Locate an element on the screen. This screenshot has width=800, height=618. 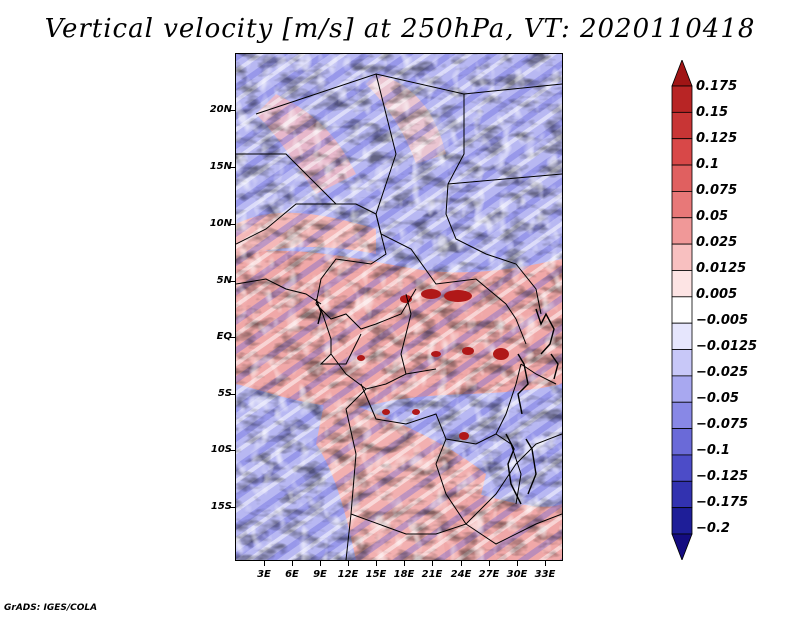
colorbar-label: 0.005 is located at coordinates (717, 294).